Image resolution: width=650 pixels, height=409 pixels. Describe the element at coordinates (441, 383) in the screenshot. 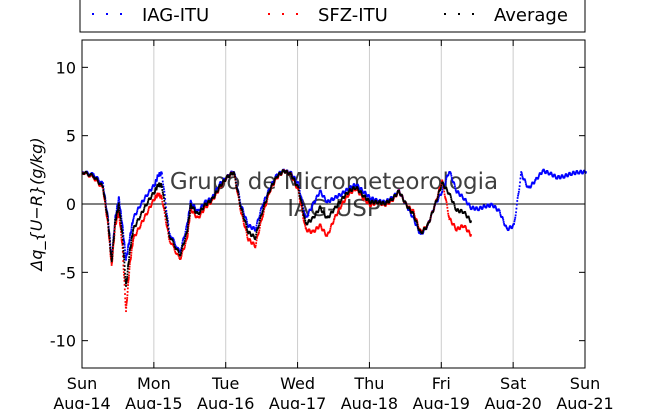

I see `x-tick-day: Fri` at that location.